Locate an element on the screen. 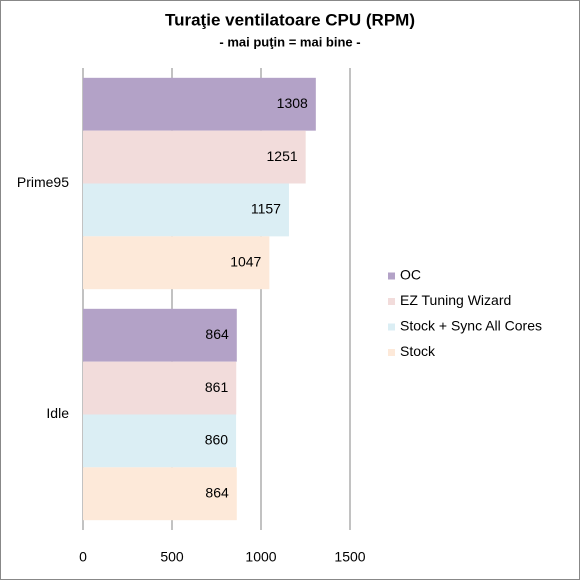  data-label: 1308 is located at coordinates (292, 103).